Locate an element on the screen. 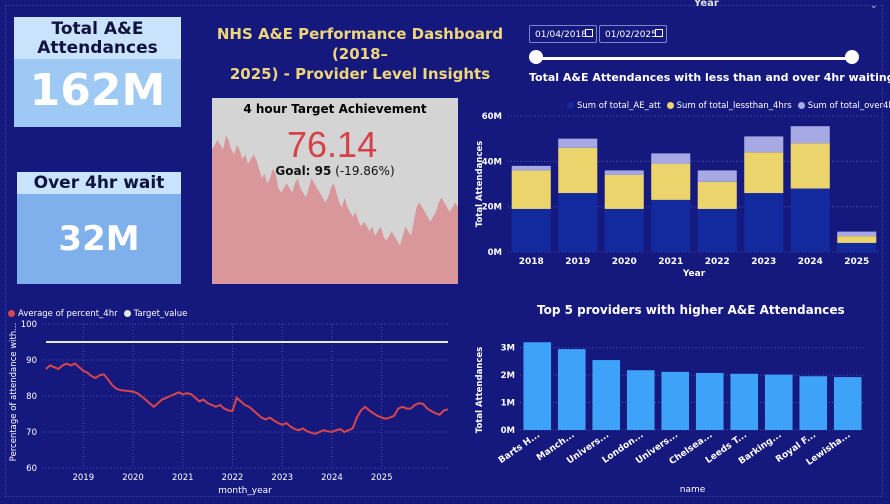  gauge-trend-area is located at coordinates (335, 209).